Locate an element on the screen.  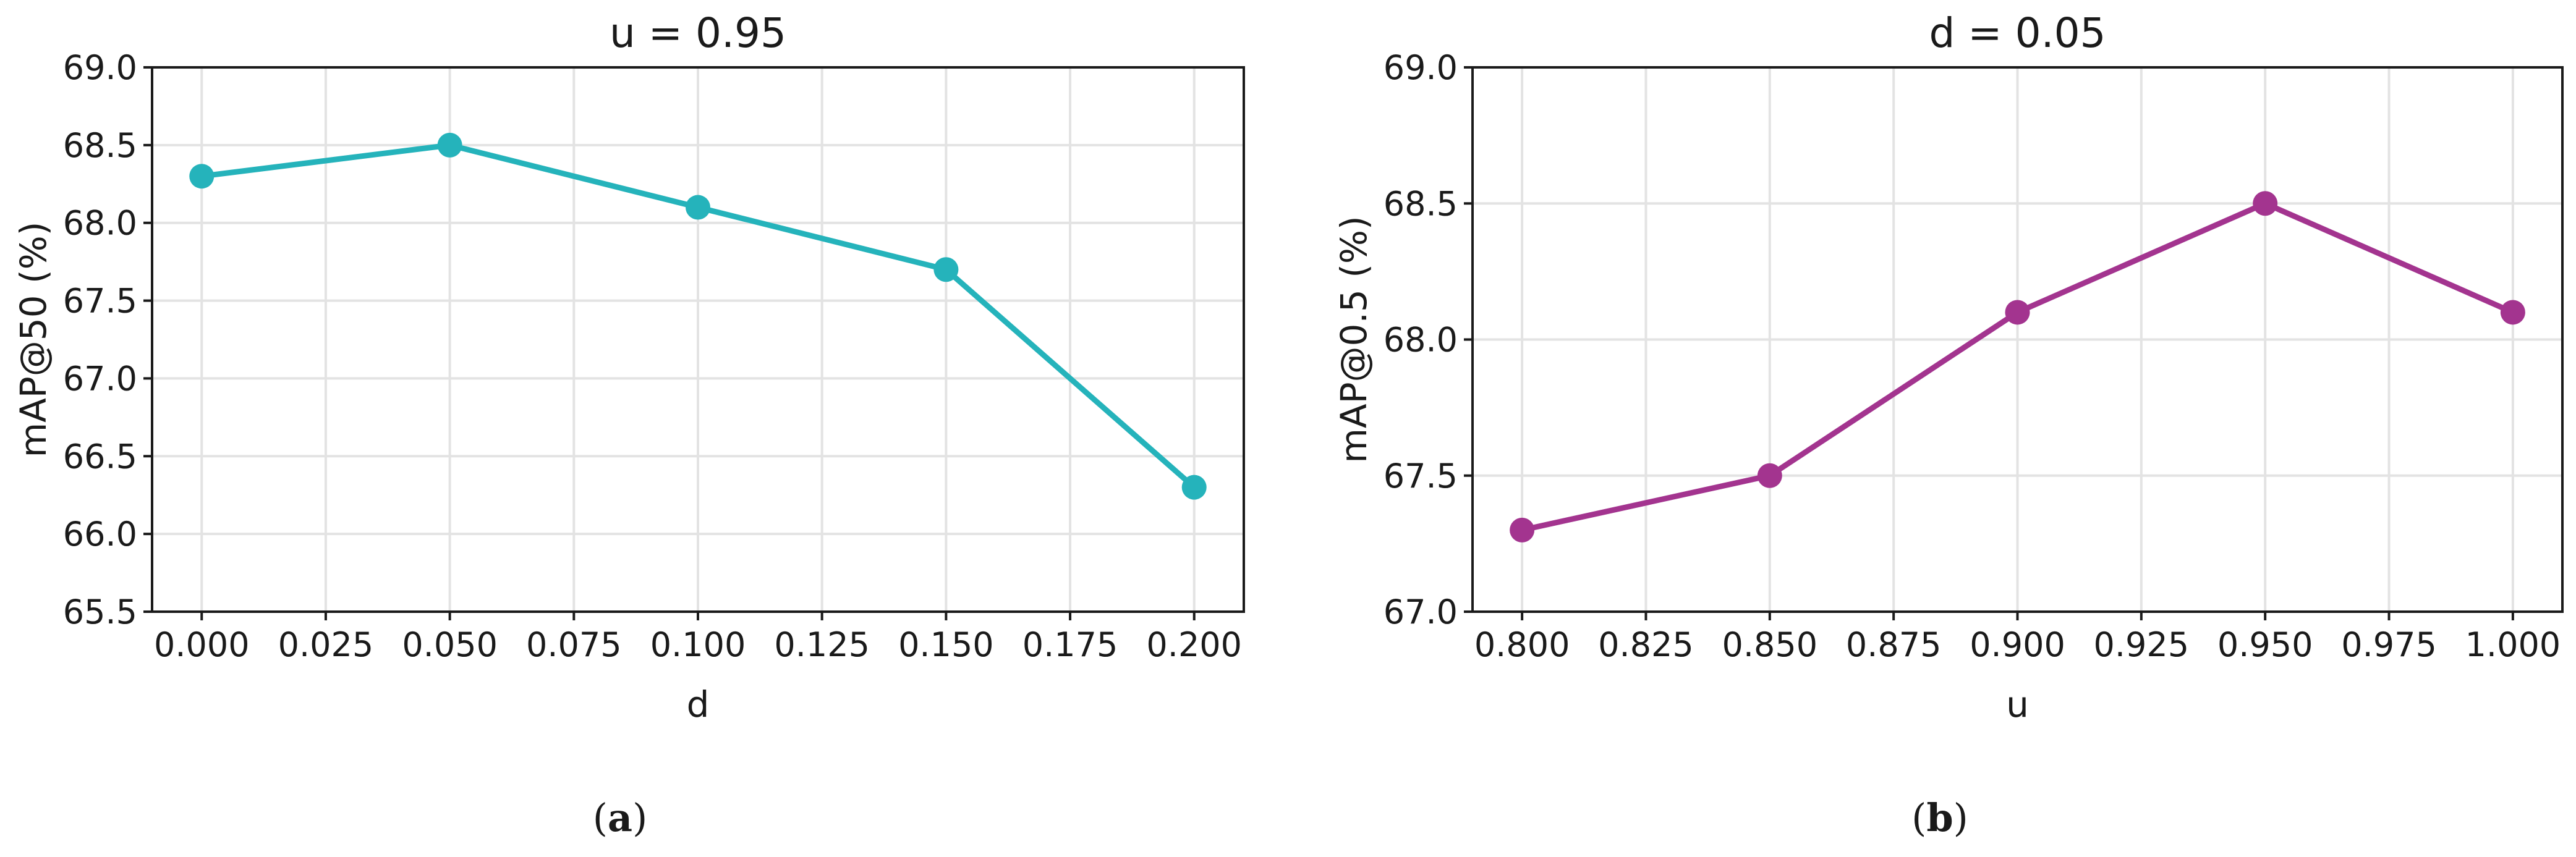
chart-title: u = 0.95 is located at coordinates (698, 33).